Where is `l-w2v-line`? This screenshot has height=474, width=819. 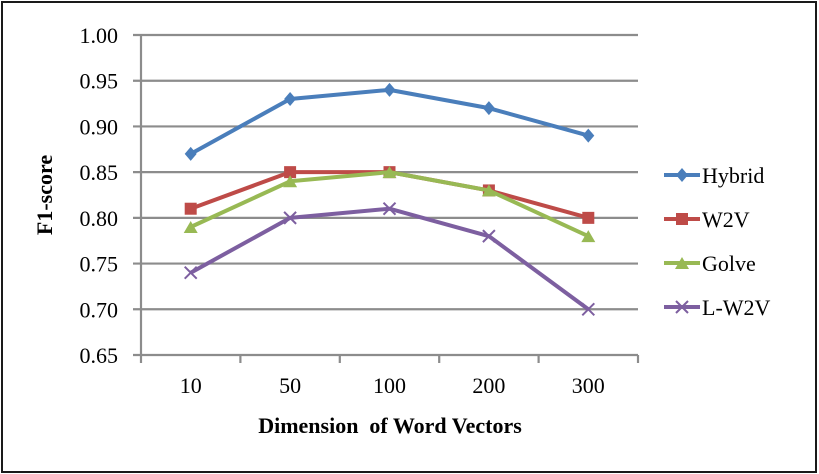
l-w2v-line is located at coordinates (389, 258).